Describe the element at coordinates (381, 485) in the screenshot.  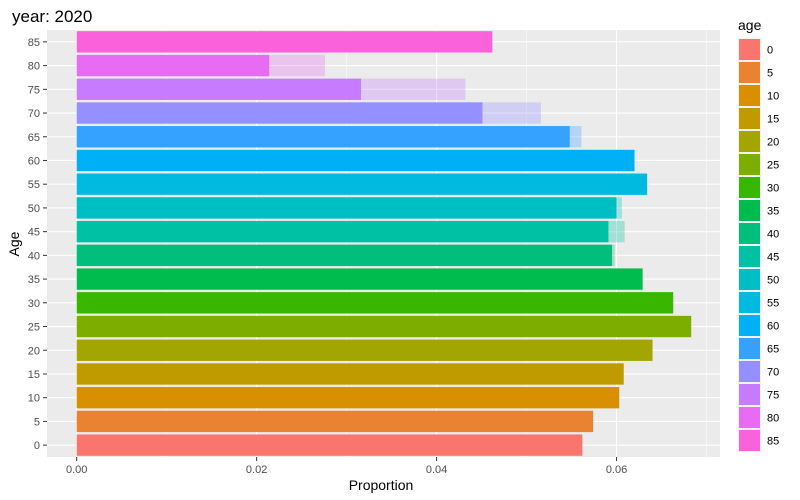
I see `x-axis-title: Proportion` at that location.